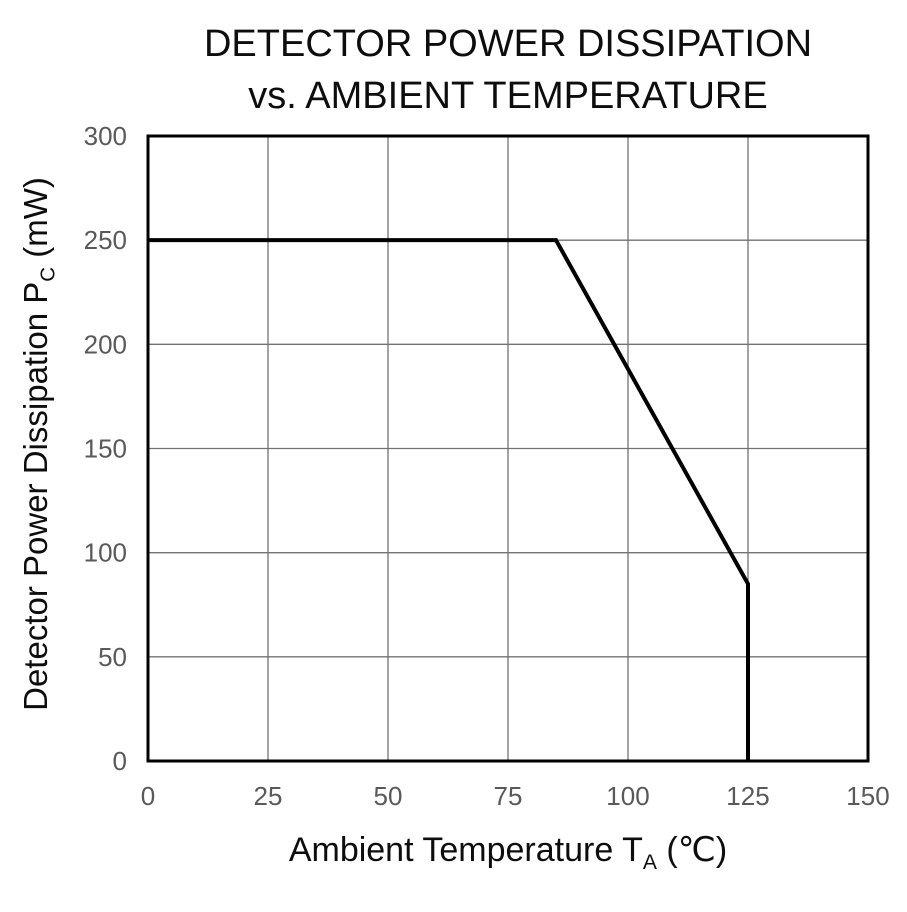  Describe the element at coordinates (465, 850) in the screenshot. I see `x-axis-title-text: Ambient Temperature T` at that location.